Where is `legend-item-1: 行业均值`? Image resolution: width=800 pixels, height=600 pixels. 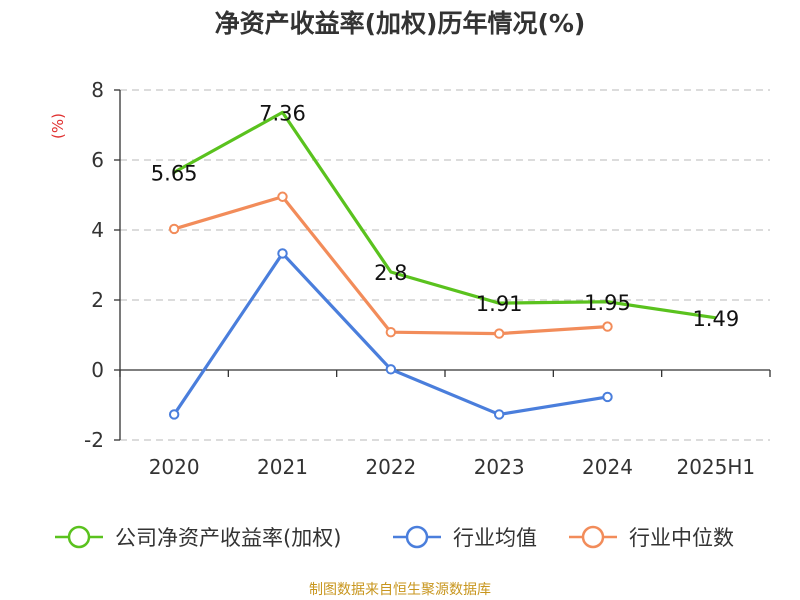
legend-item-1: 行业均值 is located at coordinates (465, 537).